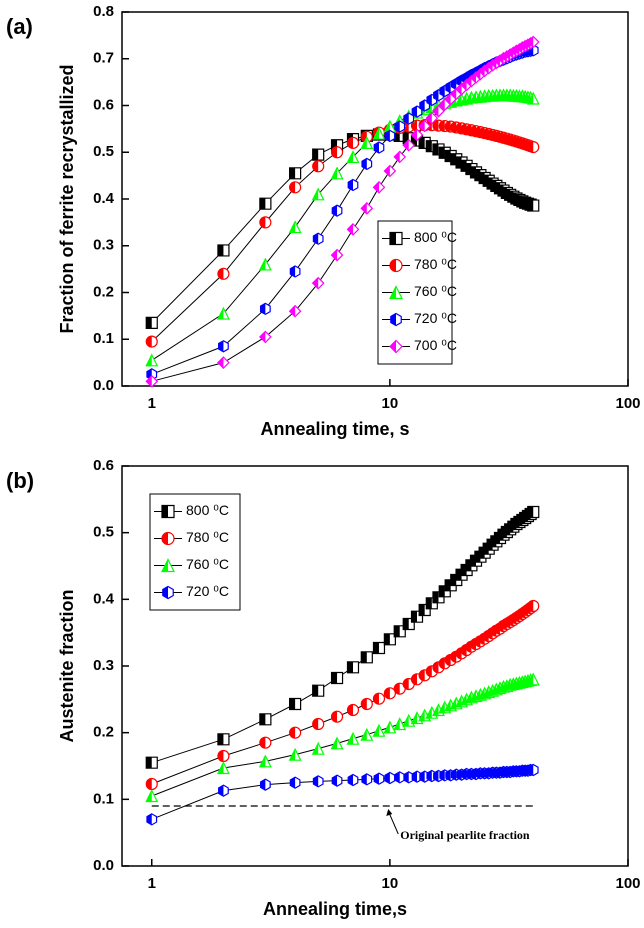 Image resolution: width=644 pixels, height=928 pixels. What do you see at coordinates (103, 732) in the screenshot?
I see `y-tick-label: 0.2` at bounding box center [103, 732].